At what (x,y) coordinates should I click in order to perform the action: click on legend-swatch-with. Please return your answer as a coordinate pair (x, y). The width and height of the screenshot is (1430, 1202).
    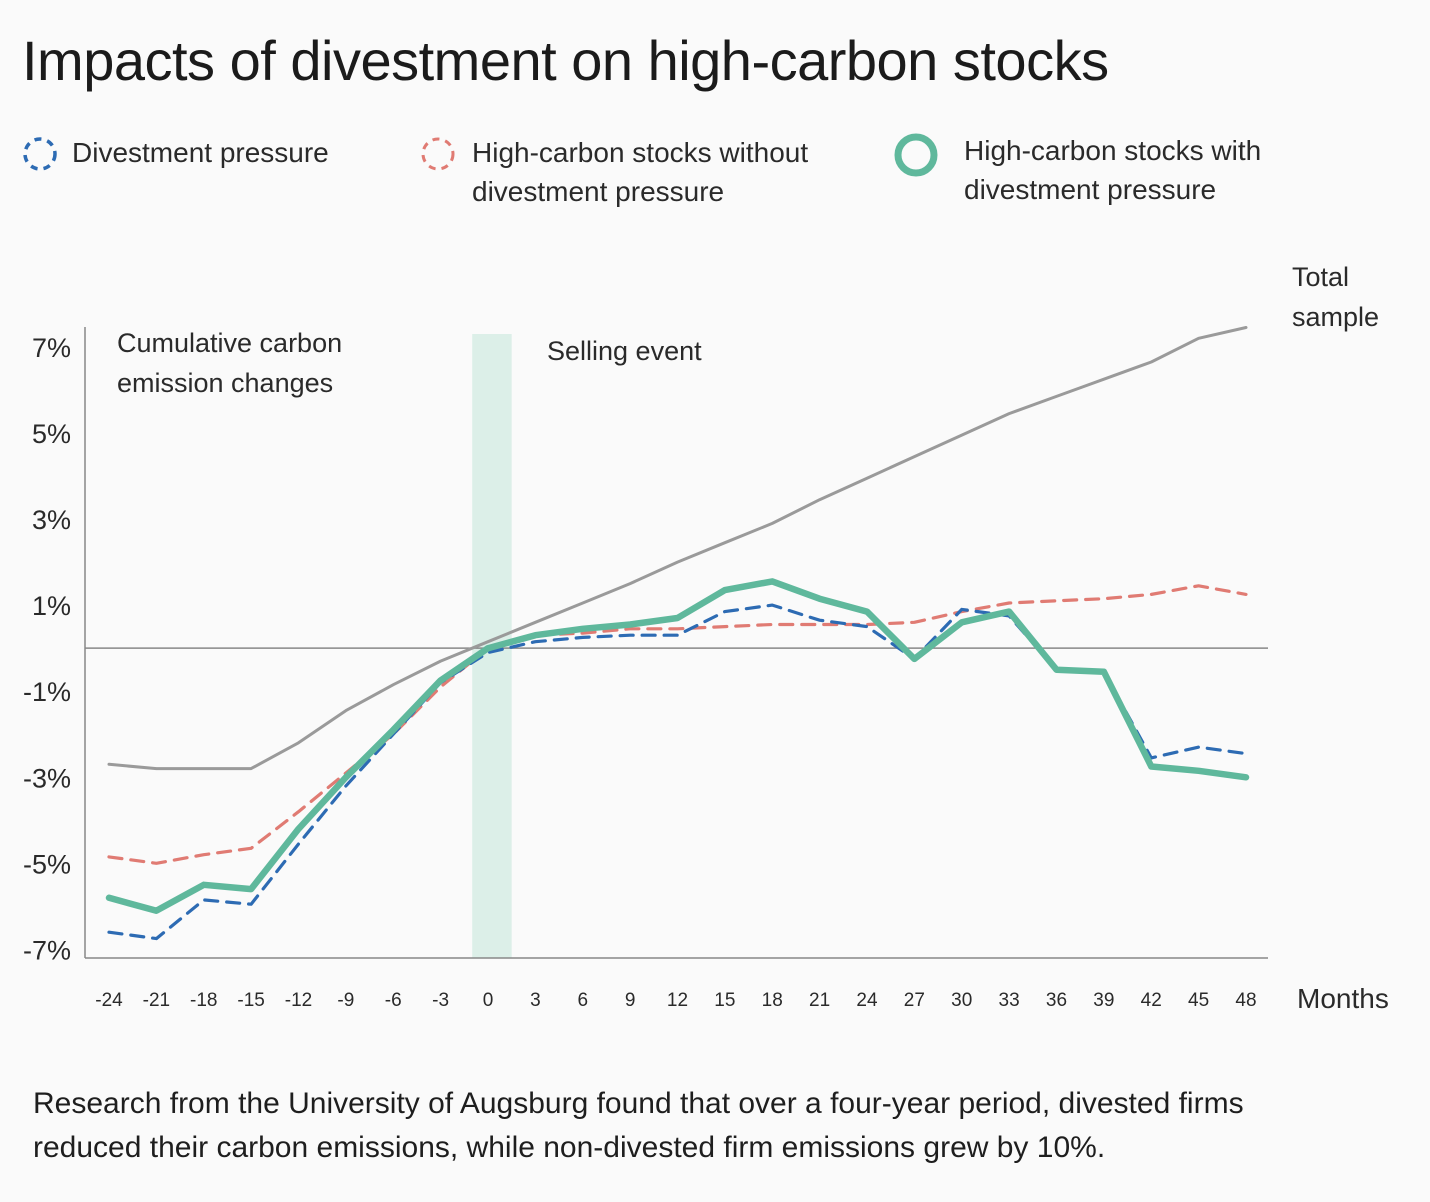
    Looking at the image, I should click on (916, 155).